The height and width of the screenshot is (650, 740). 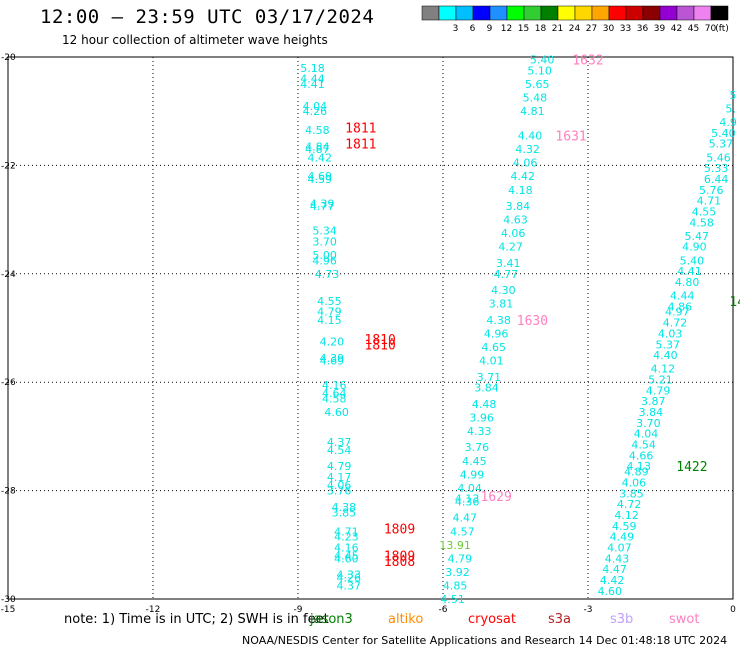 What do you see at coordinates (684, 619) in the screenshot?
I see `mission-swot: swot` at bounding box center [684, 619].